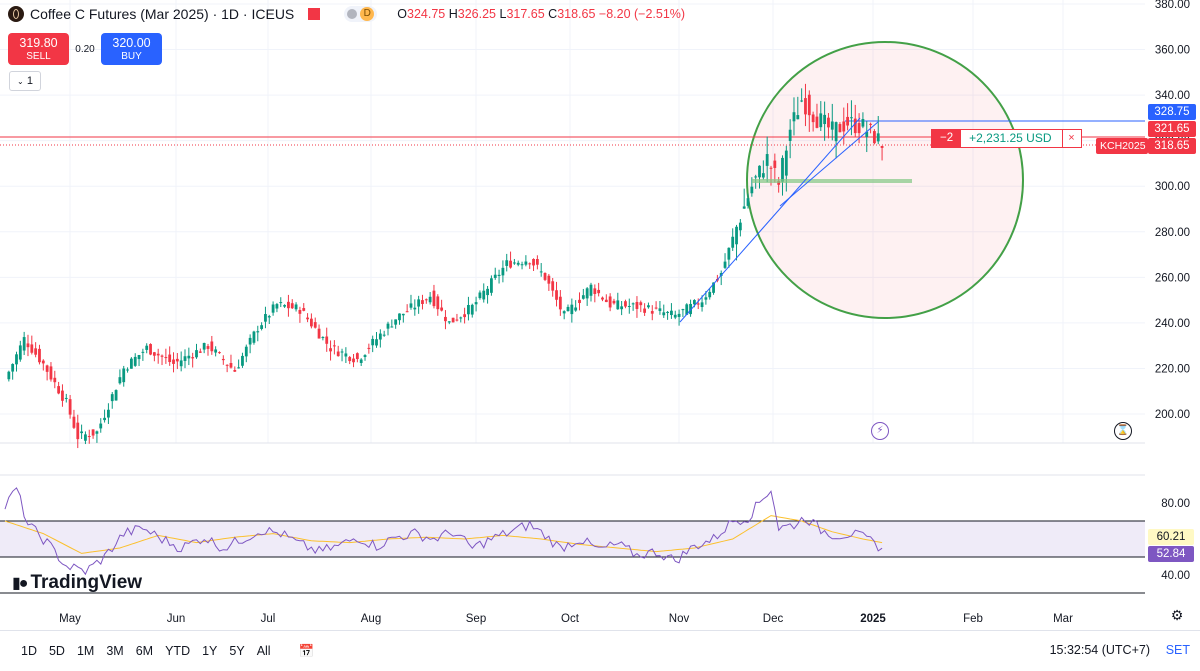 The image size is (1200, 671). What do you see at coordinates (832, 181) in the screenshot?
I see `support-zone` at bounding box center [832, 181].